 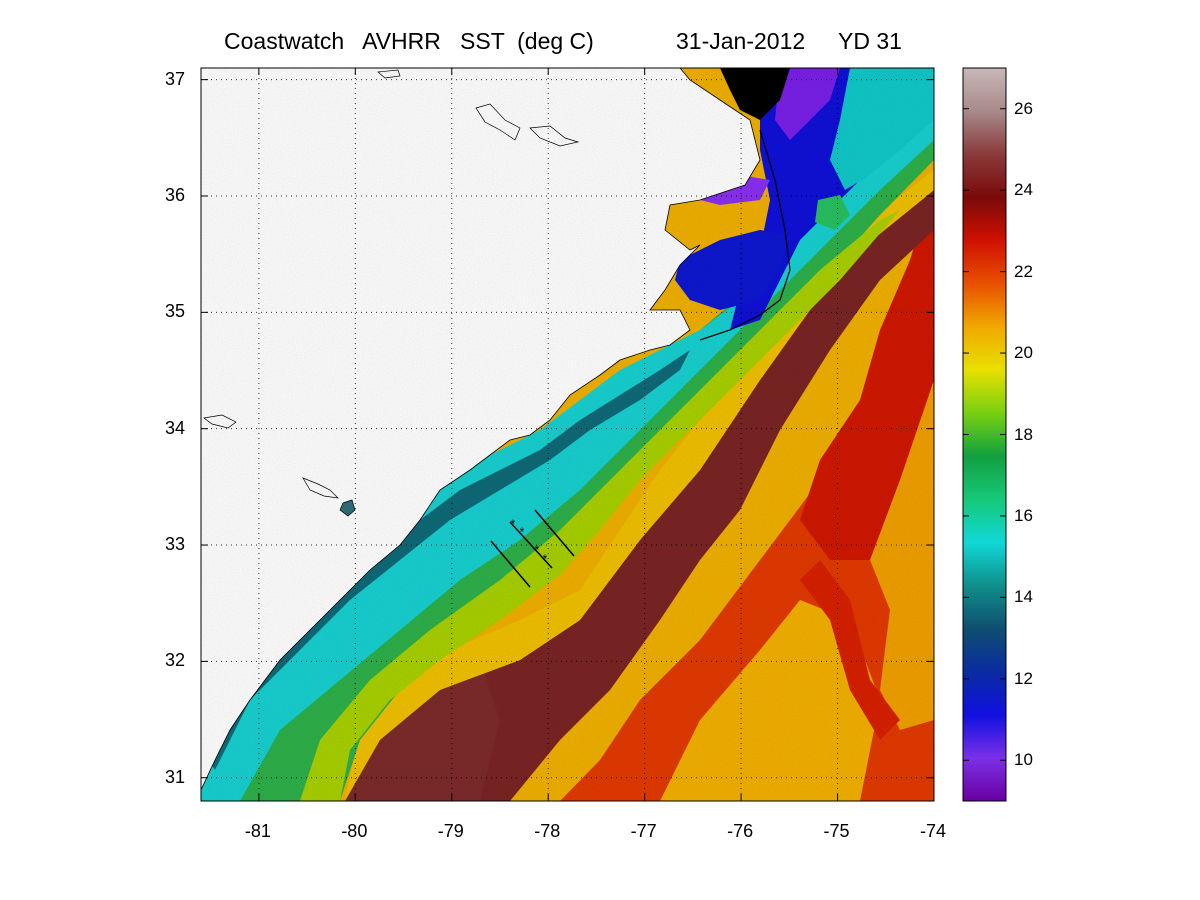 What do you see at coordinates (175, 660) in the screenshot?
I see `lat-tick-label: 32` at bounding box center [175, 660].